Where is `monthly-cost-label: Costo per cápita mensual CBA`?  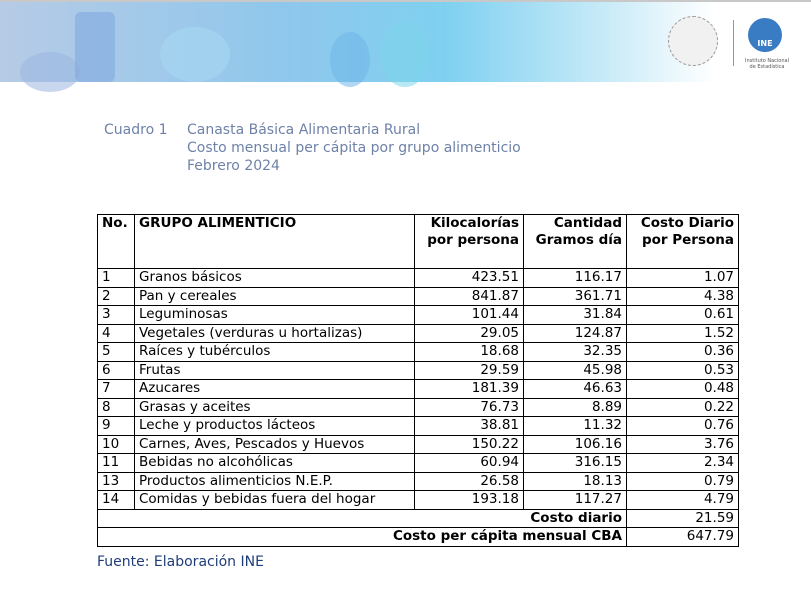 monthly-cost-label: Costo per cápita mensual CBA is located at coordinates (362, 537).